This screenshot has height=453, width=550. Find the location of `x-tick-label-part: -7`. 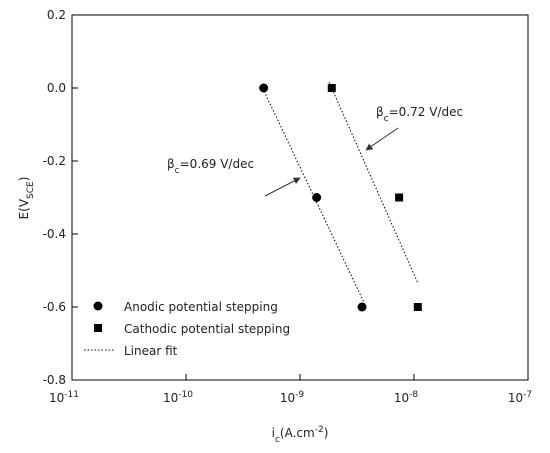

x-tick-label-part: -7 is located at coordinates (527, 395).